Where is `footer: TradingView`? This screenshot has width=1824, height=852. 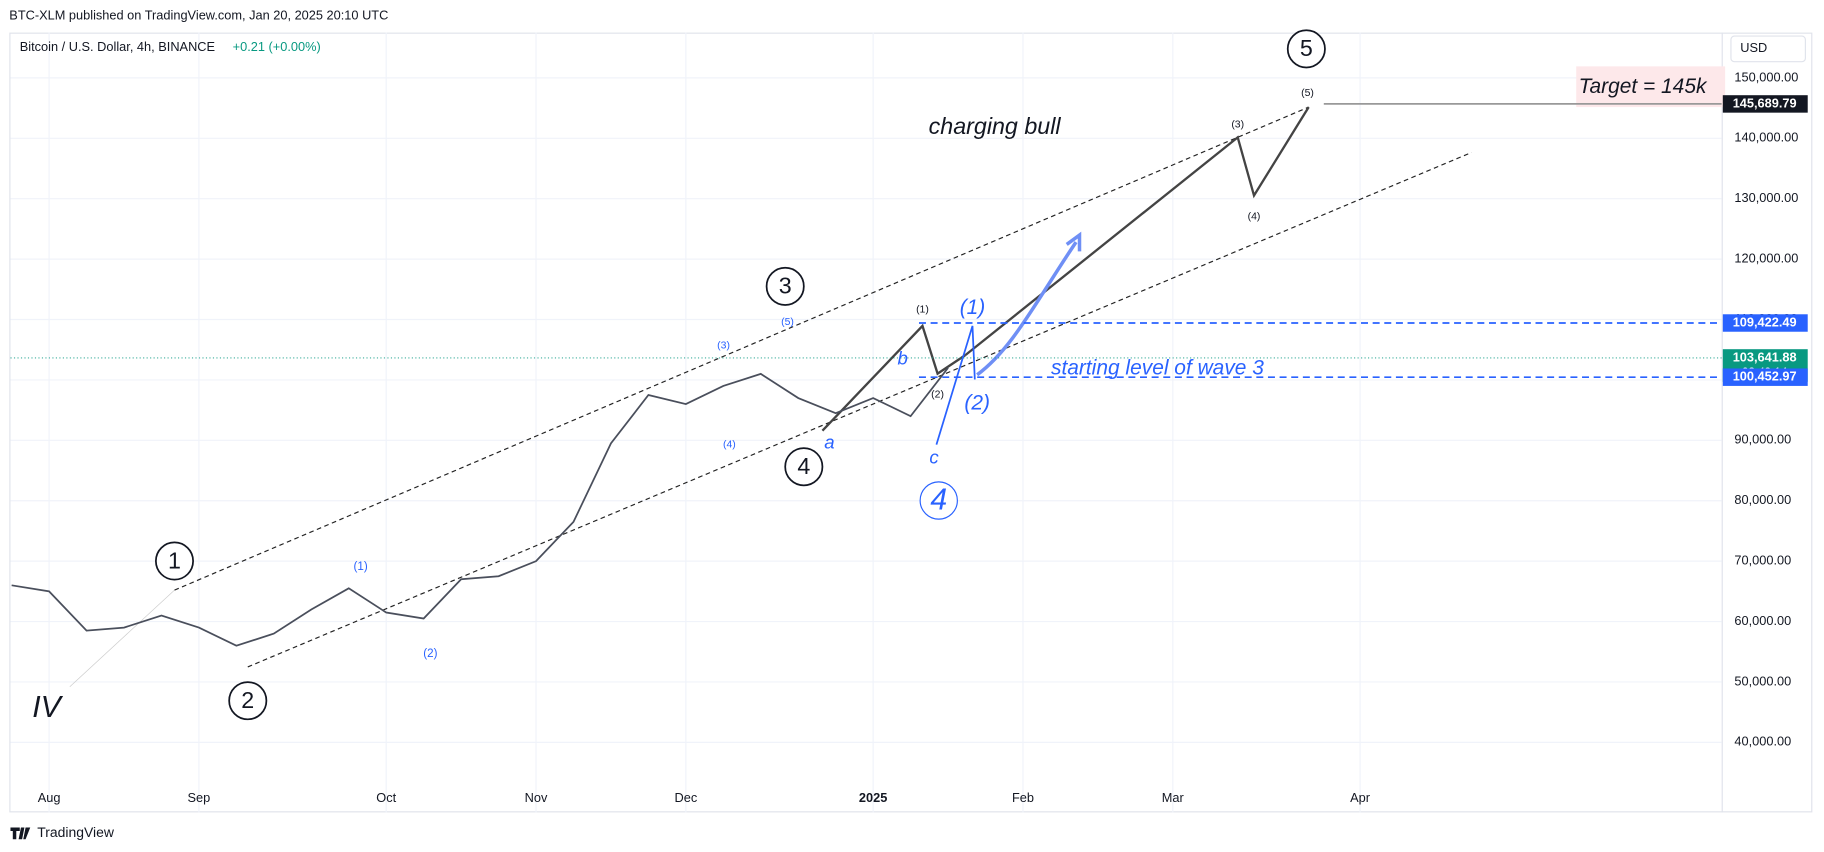
footer: TradingView is located at coordinates (62, 832).